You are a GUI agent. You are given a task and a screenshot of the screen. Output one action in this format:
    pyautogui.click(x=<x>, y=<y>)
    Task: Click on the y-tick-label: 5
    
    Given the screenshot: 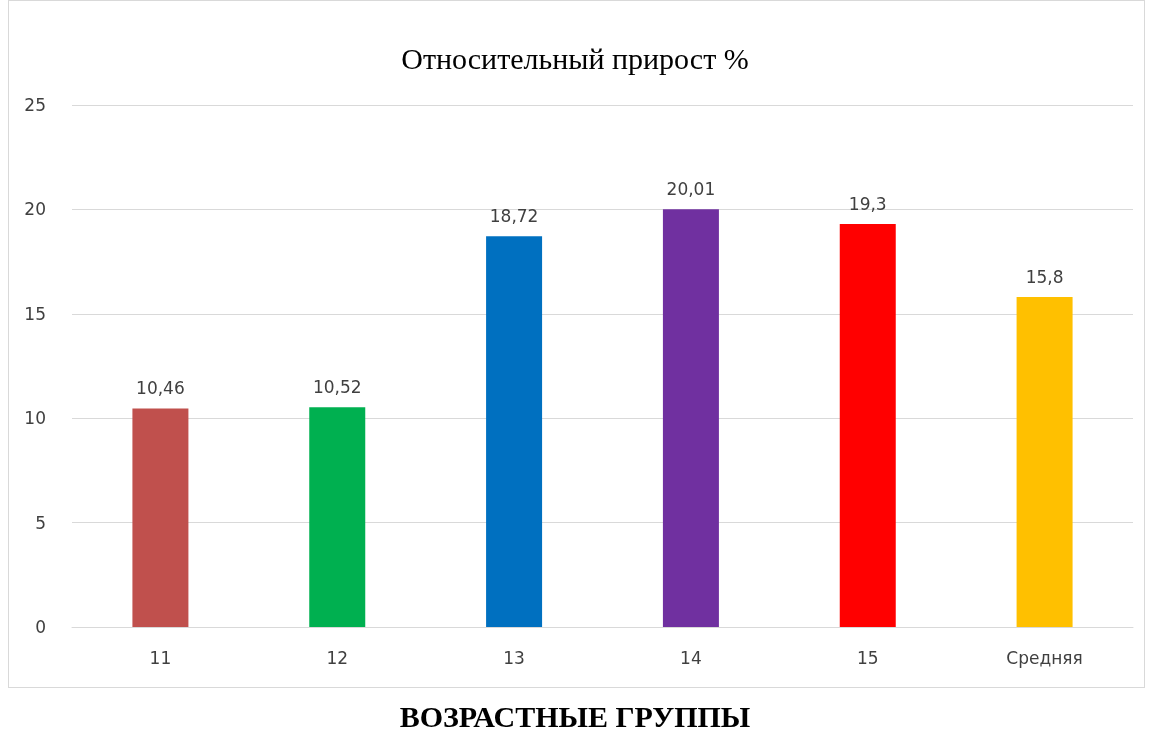 What is the action you would take?
    pyautogui.click(x=40, y=522)
    